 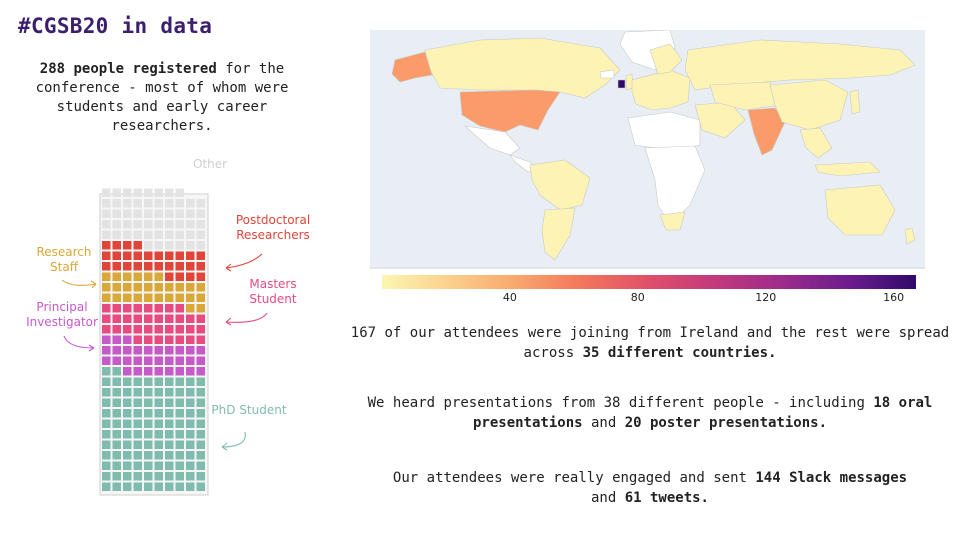 I want to click on colorbar-tick: 80, so click(x=637, y=297).